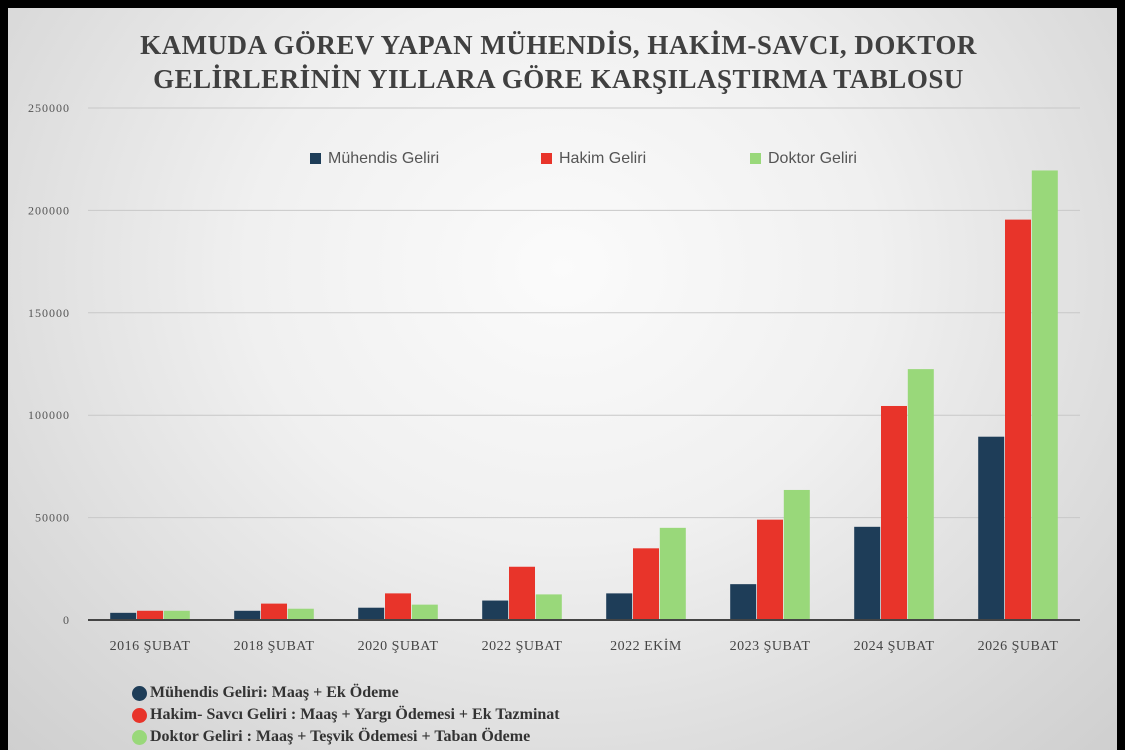 This screenshot has height=750, width=1125. I want to click on note-judge-dot, so click(139, 715).